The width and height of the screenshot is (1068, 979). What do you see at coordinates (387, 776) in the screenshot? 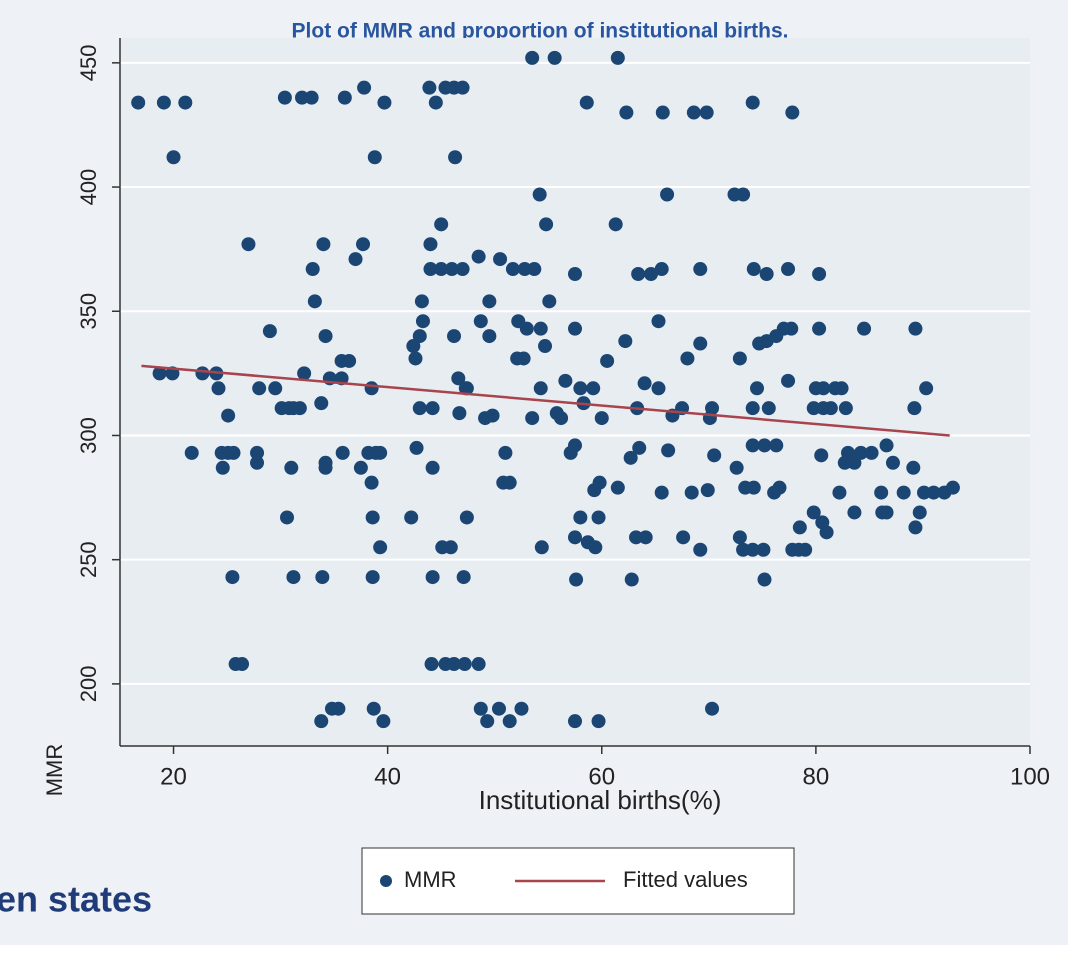
I see `x-tick-label: 40` at bounding box center [387, 776].